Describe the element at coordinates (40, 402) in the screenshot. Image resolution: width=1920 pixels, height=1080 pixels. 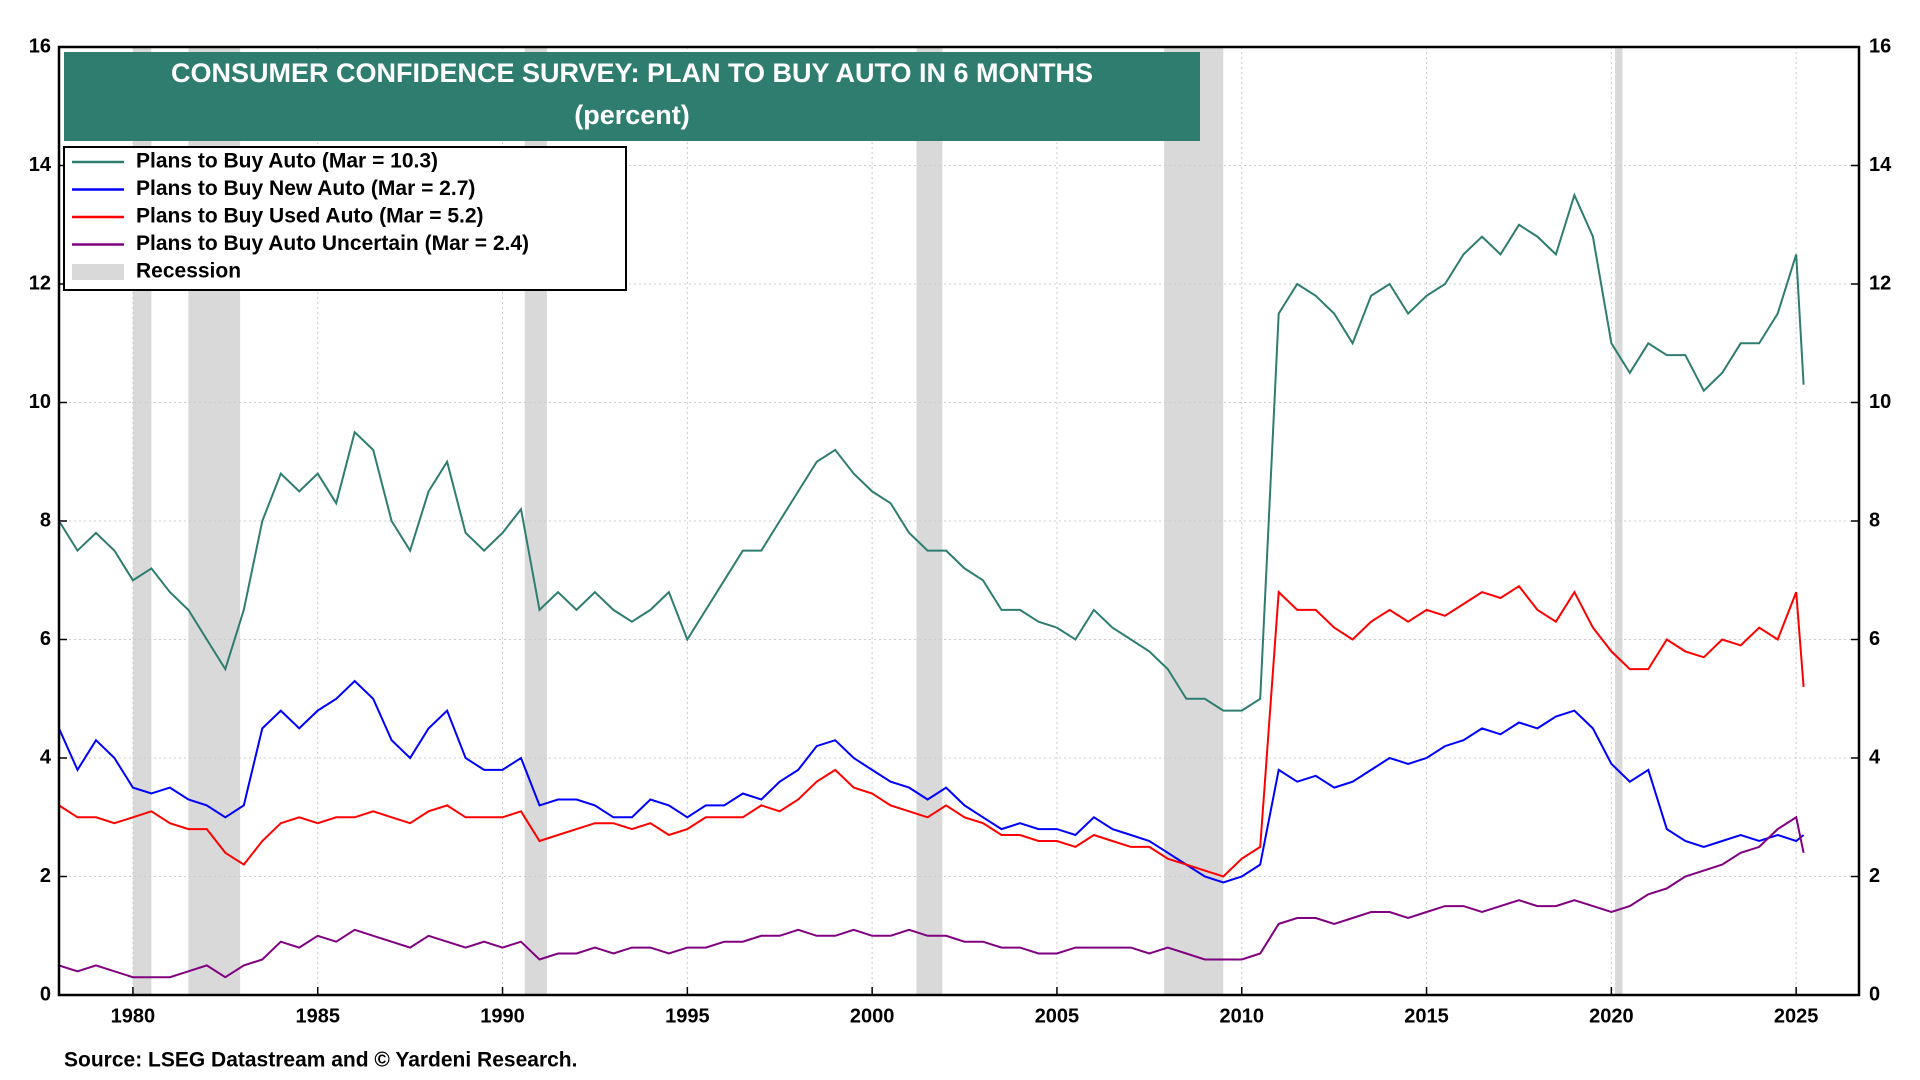
I see `y-tick-label: 10` at that location.